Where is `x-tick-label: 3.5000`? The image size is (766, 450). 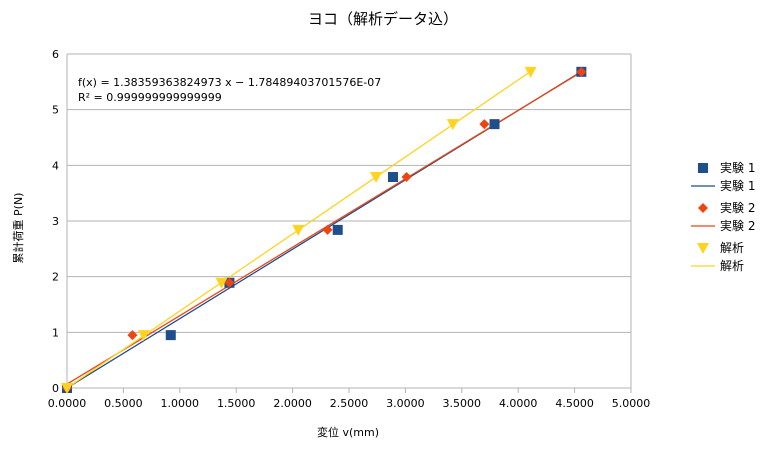 x-tick-label: 3.5000 is located at coordinates (462, 403).